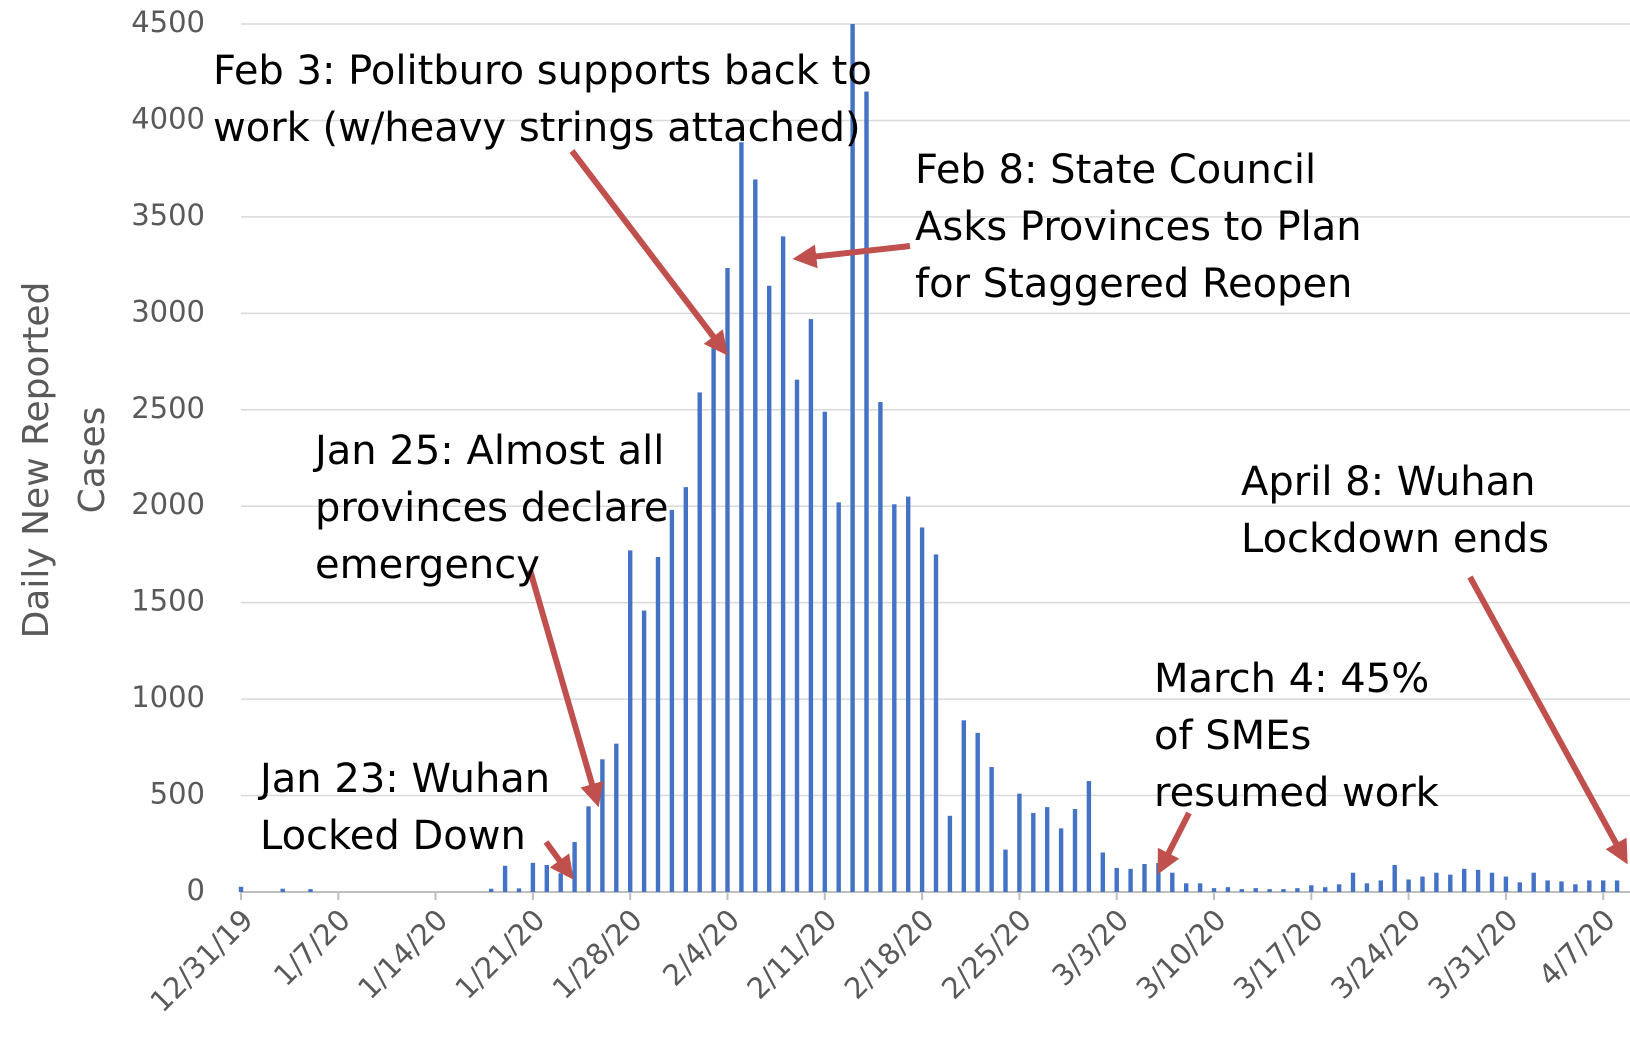 The width and height of the screenshot is (1630, 1040). Describe the element at coordinates (402, 954) in the screenshot. I see `x-tick-label: 1/14/20` at that location.